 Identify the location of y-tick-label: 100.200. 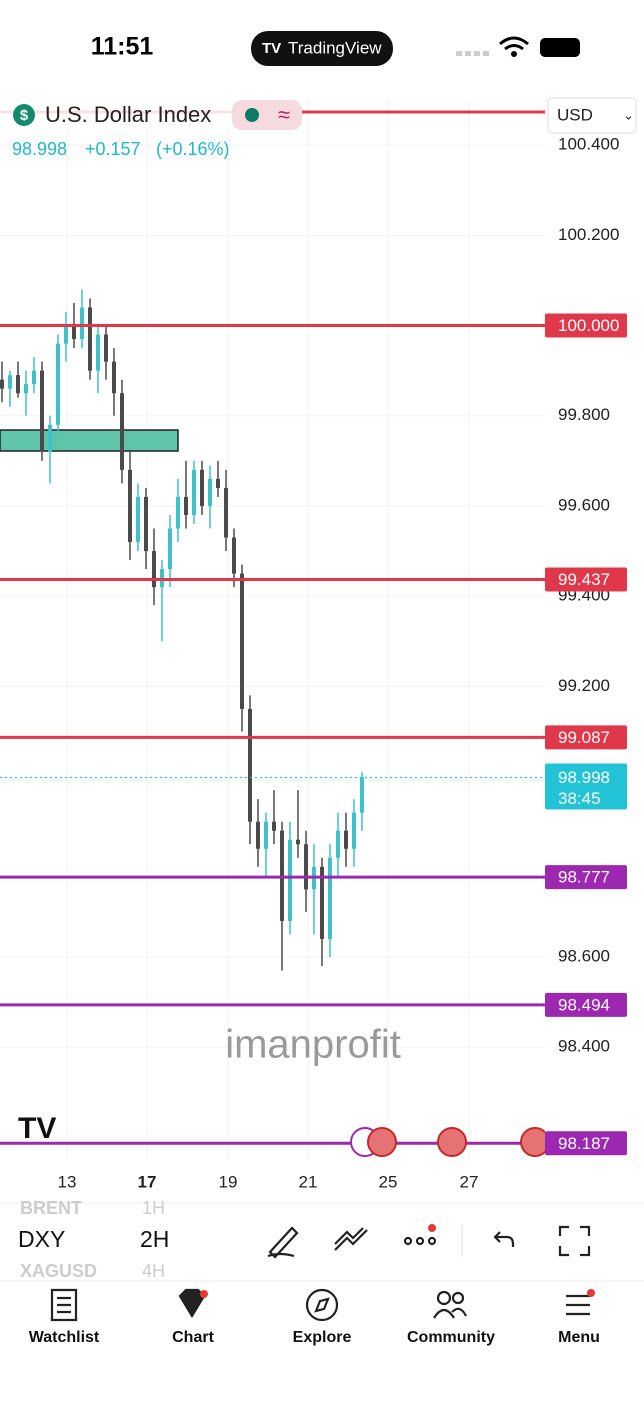
(588, 234).